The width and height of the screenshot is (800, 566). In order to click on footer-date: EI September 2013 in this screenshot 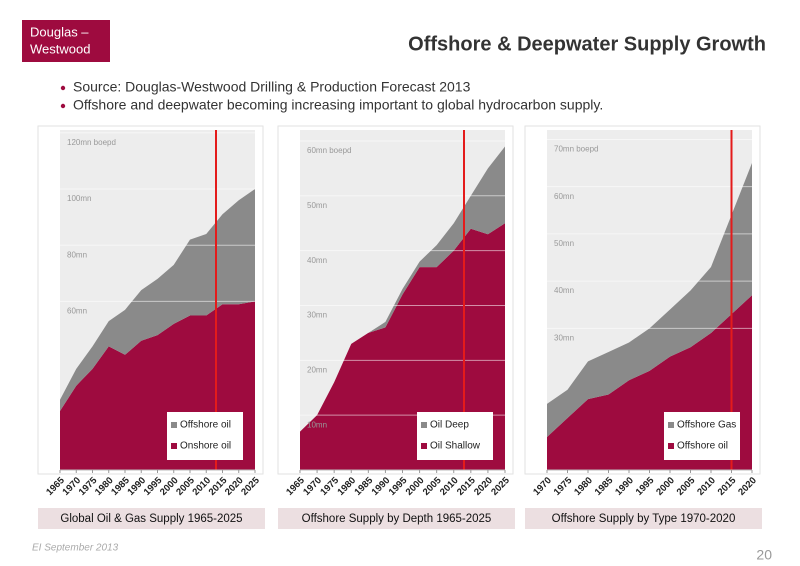, I will do `click(75, 548)`.